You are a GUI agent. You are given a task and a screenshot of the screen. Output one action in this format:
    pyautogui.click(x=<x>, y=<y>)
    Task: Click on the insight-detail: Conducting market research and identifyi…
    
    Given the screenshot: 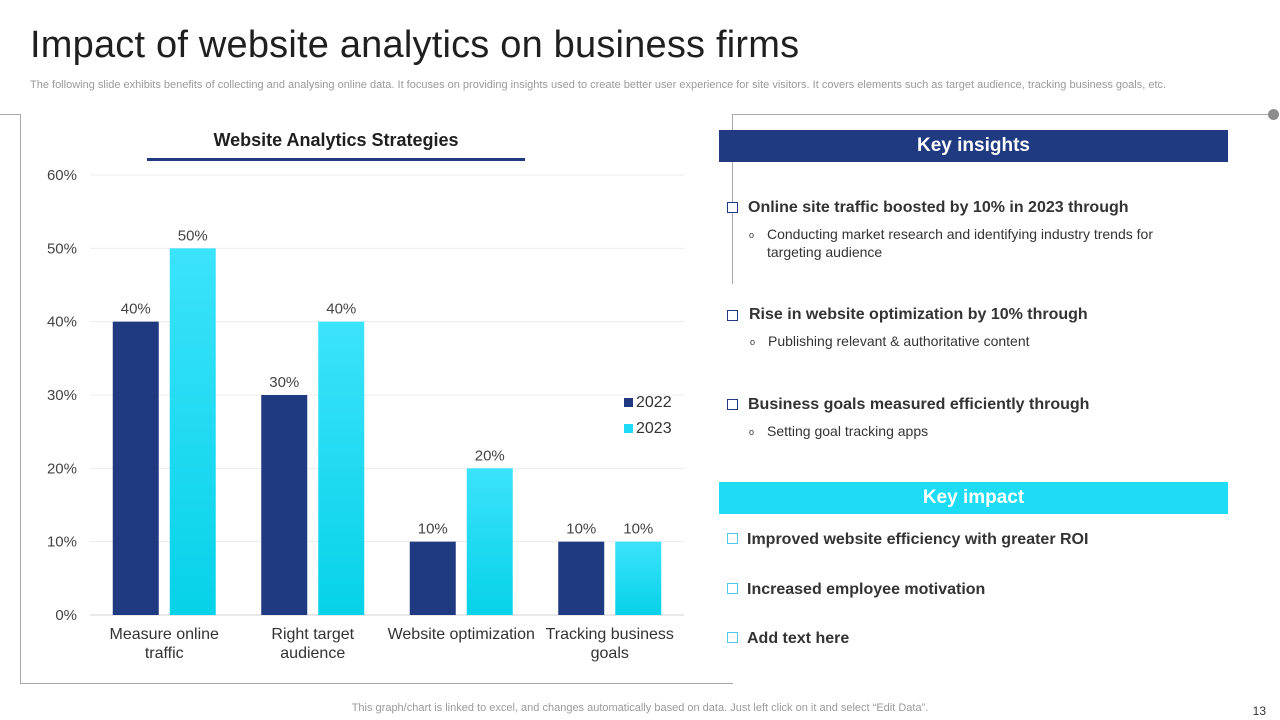 What is the action you would take?
    pyautogui.click(x=960, y=243)
    